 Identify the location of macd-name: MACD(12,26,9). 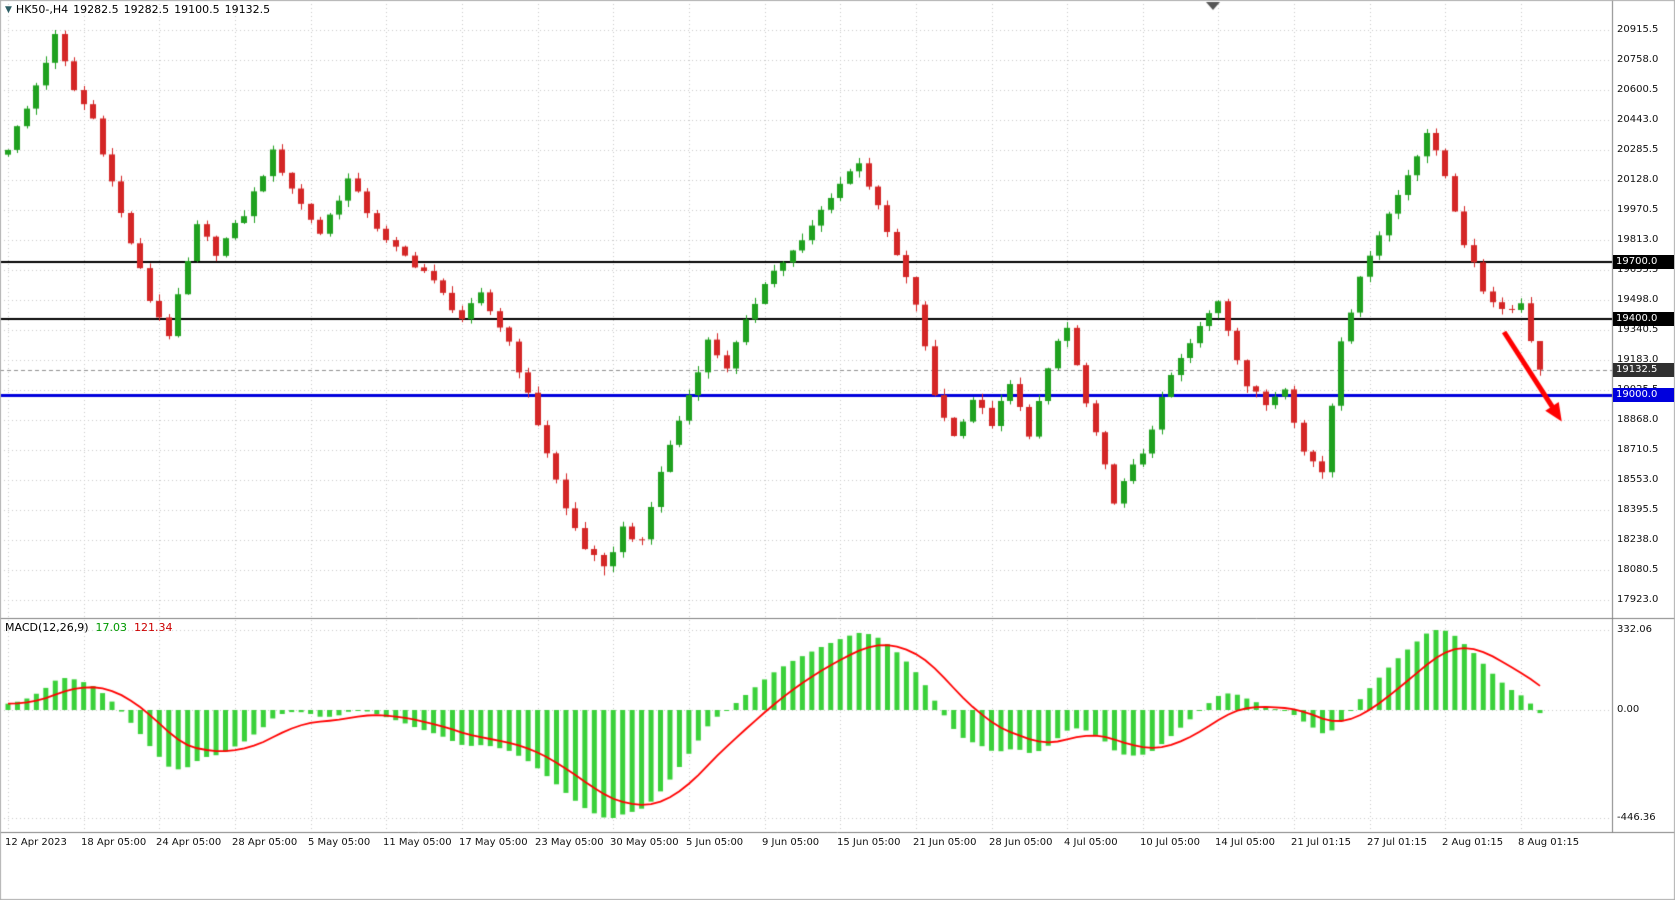
(47, 627).